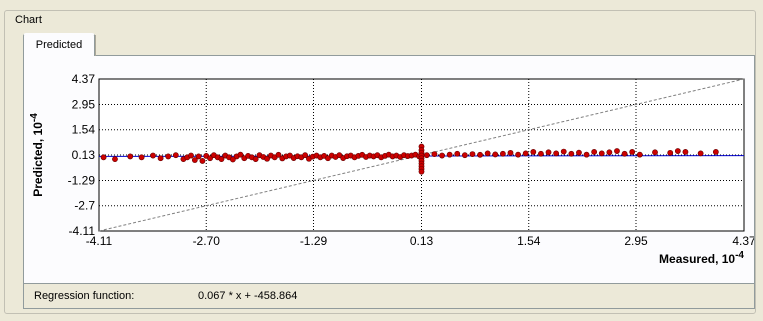 The height and width of the screenshot is (321, 763). What do you see at coordinates (248, 296) in the screenshot?
I see `regression-value: 0.067 * x + -458.864` at bounding box center [248, 296].